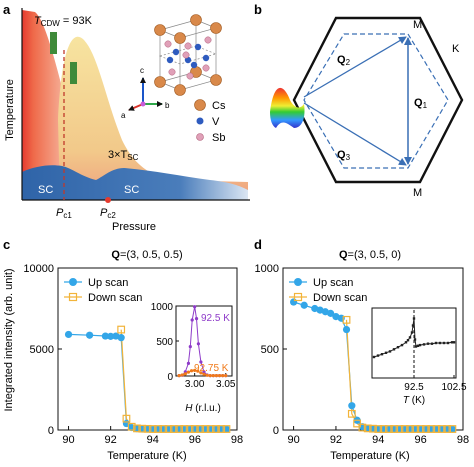  Describe the element at coordinates (226, 384) in the screenshot. I see `inset-x-tick-label: 3.05` at that location.